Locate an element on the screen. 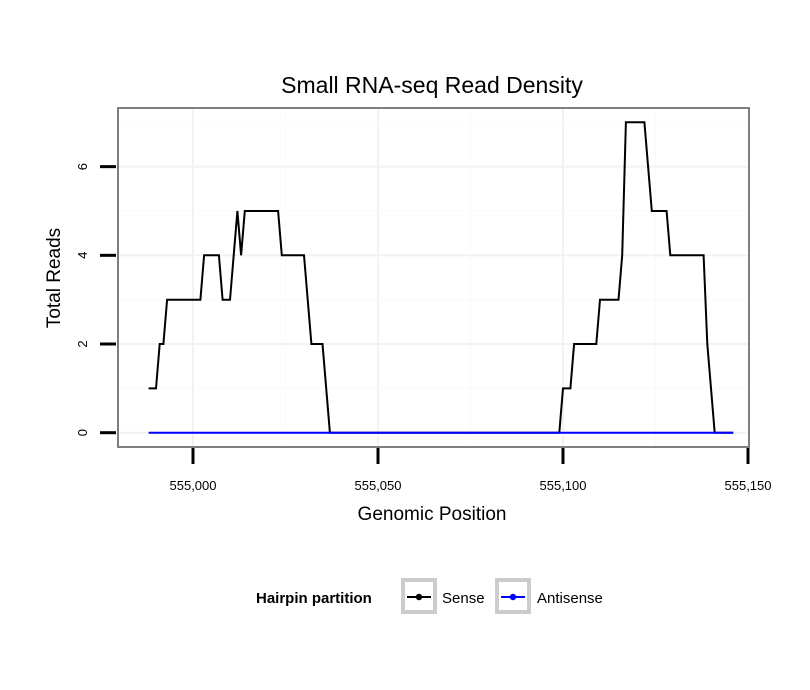 Image resolution: width=810 pixels, height=690 pixels. y-axis-title: Total Reads is located at coordinates (54, 278).